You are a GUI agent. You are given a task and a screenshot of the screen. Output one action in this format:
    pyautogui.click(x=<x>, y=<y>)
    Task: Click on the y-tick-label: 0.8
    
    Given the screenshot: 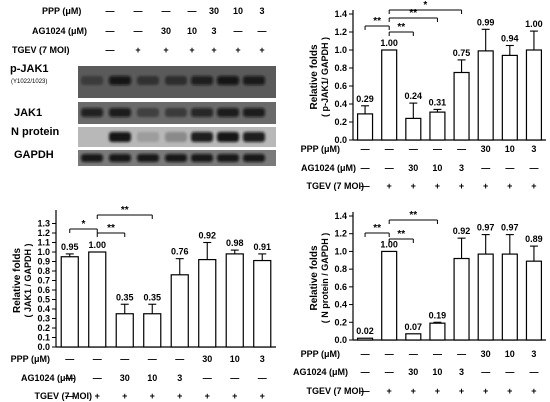 What is the action you would take?
    pyautogui.click(x=43, y=271)
    